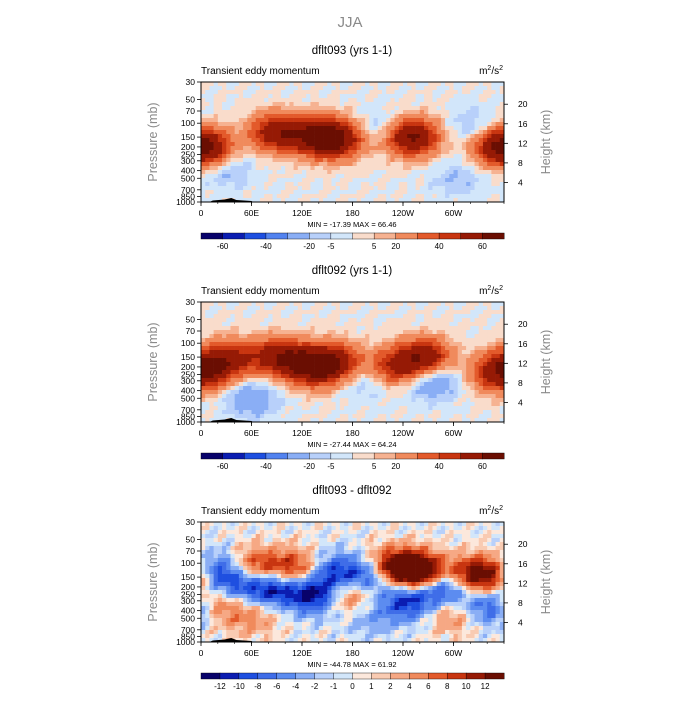 The image size is (700, 705). Describe the element at coordinates (223, 246) in the screenshot. I see `colorbar-label: -60` at that location.